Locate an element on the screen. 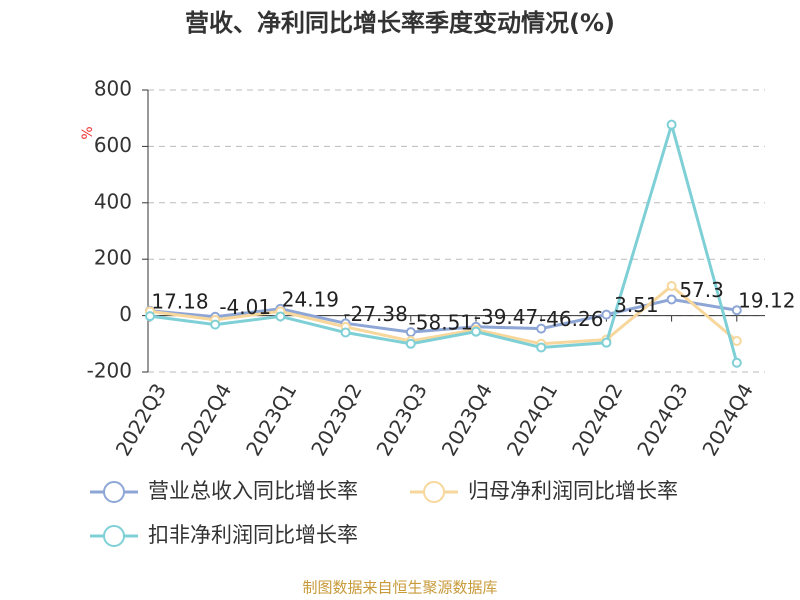  data-label: -27.38 is located at coordinates (375, 314).